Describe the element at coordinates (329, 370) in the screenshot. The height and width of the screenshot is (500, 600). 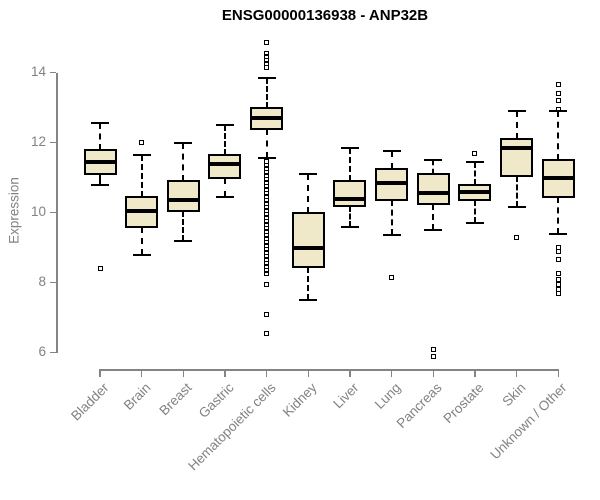
I see `x-axis-line` at that location.